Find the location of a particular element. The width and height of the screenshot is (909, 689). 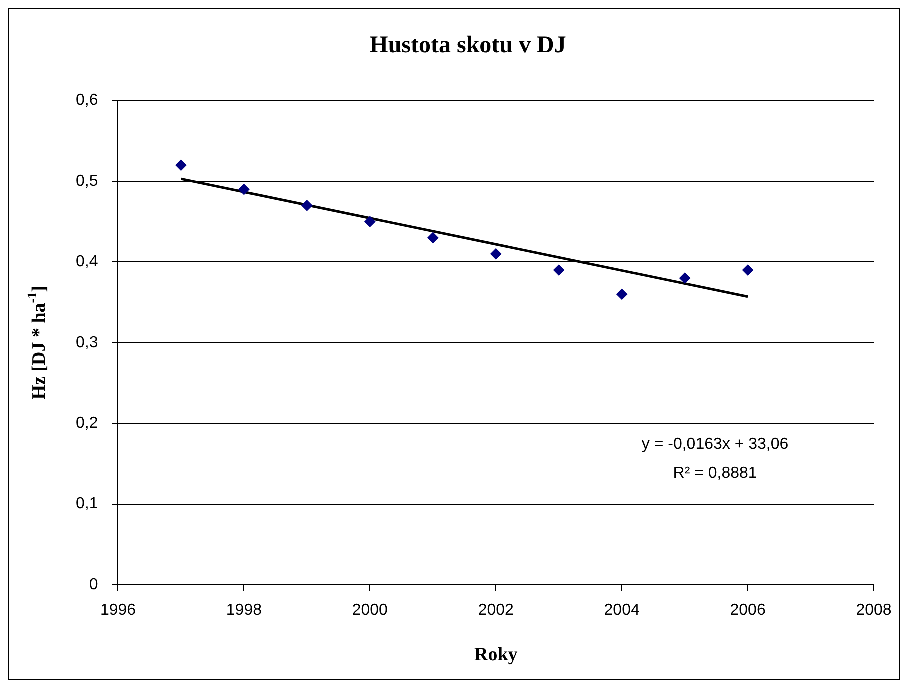

x-tick-label: 2006 is located at coordinates (748, 611).